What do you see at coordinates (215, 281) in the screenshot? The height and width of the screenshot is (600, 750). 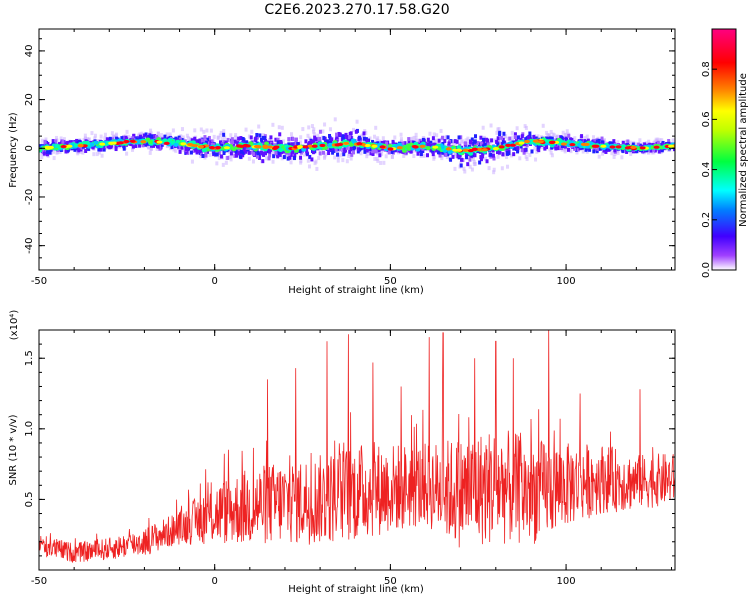 I see `spectrogram-x-tick-label: 0` at bounding box center [215, 281].